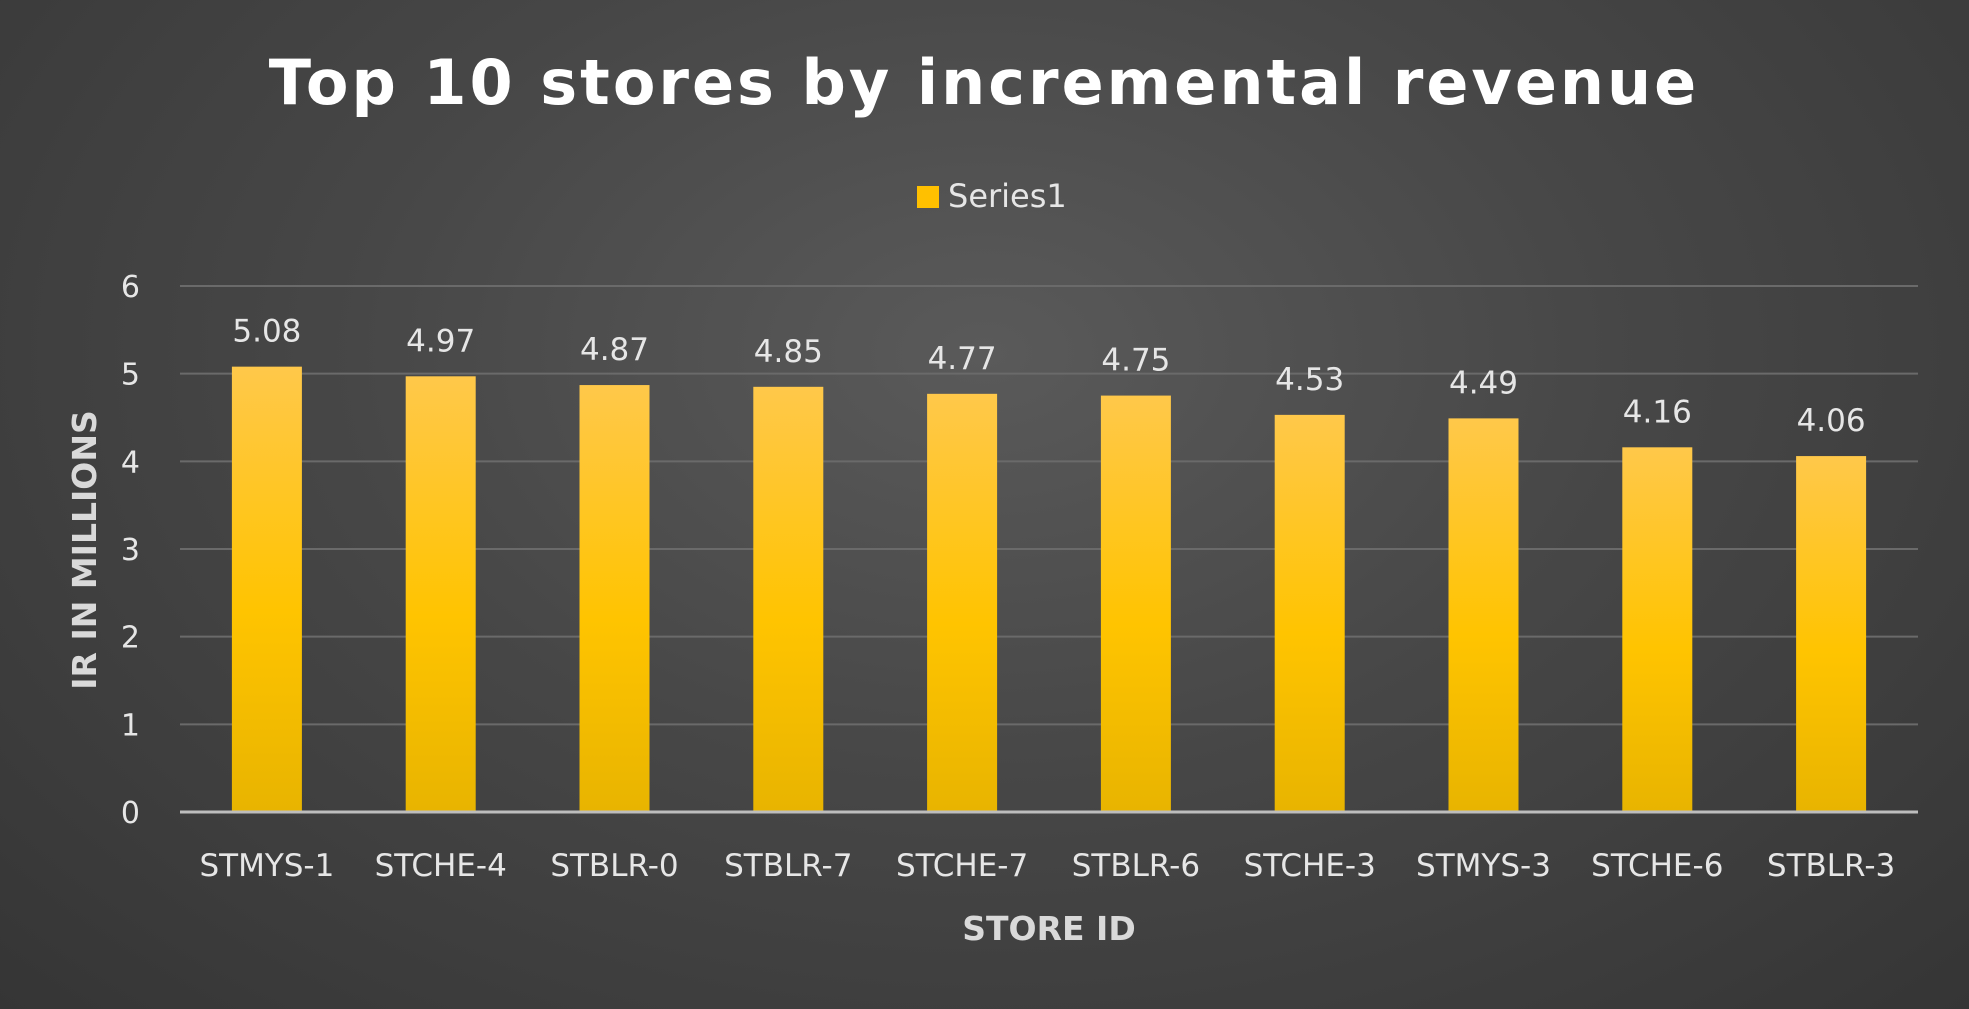 The image size is (1969, 1009). I want to click on y-tick-label: 0, so click(130, 813).